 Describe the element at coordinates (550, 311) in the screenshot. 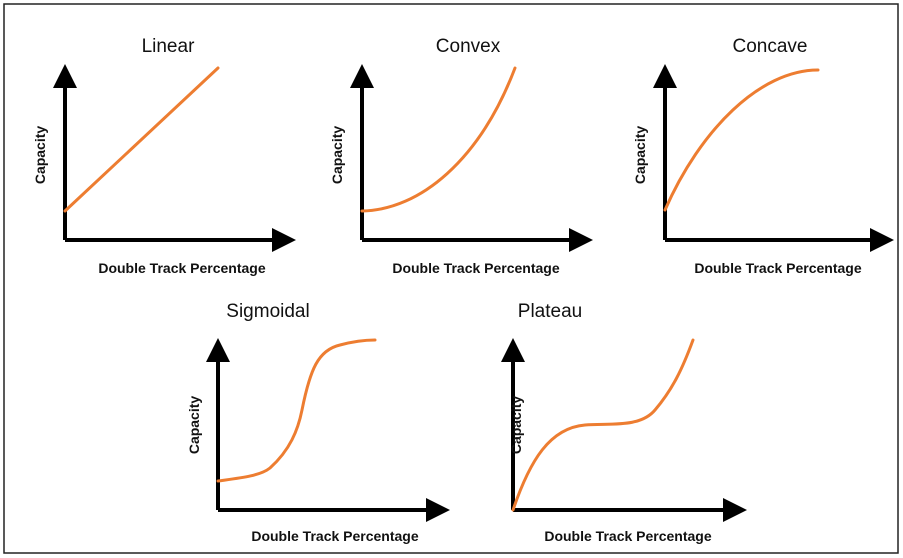

I see `panel-title: Plateau` at that location.